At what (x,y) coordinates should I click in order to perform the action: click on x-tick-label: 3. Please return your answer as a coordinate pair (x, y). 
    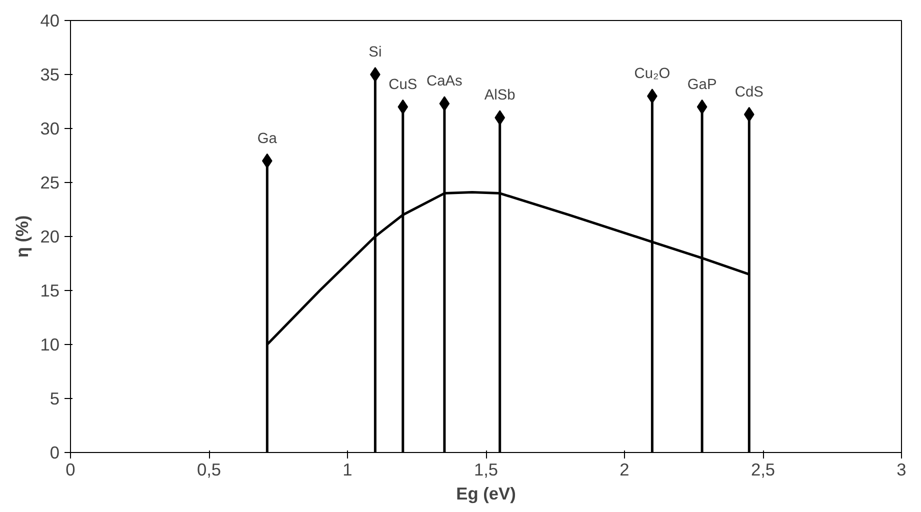
    Looking at the image, I should click on (901, 470).